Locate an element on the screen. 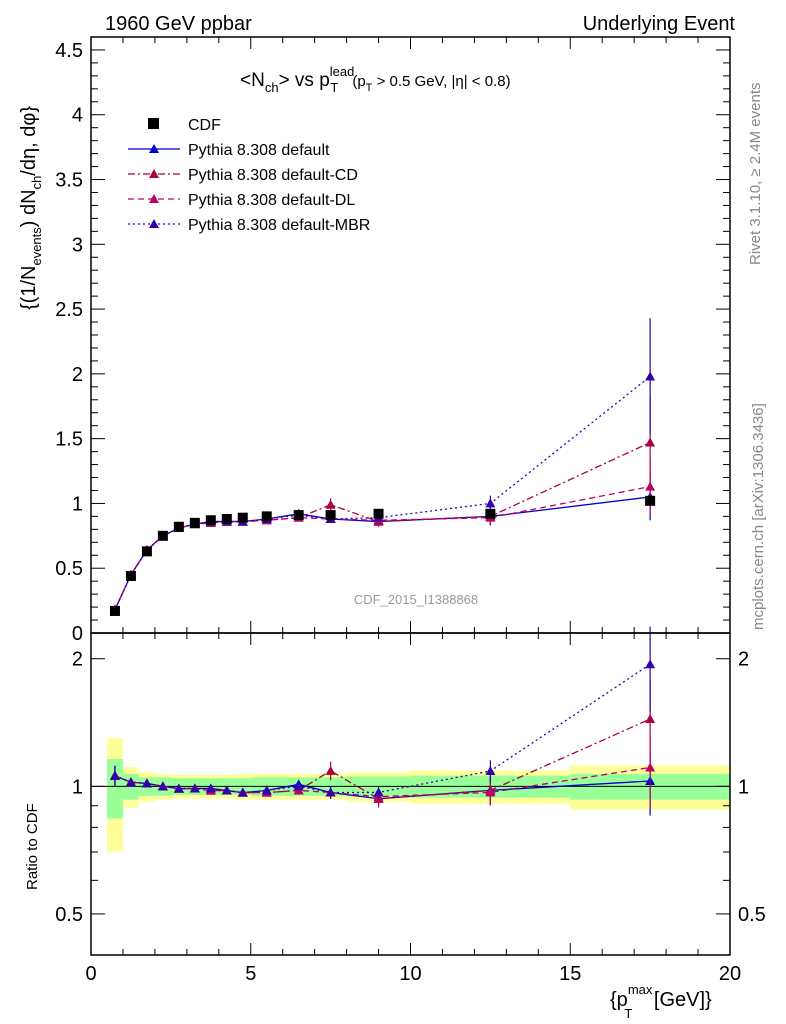 Image resolution: width=786 pixels, height=1024 pixels. legend-label-dl: Pythia 8.308 default-DL is located at coordinates (271, 200).